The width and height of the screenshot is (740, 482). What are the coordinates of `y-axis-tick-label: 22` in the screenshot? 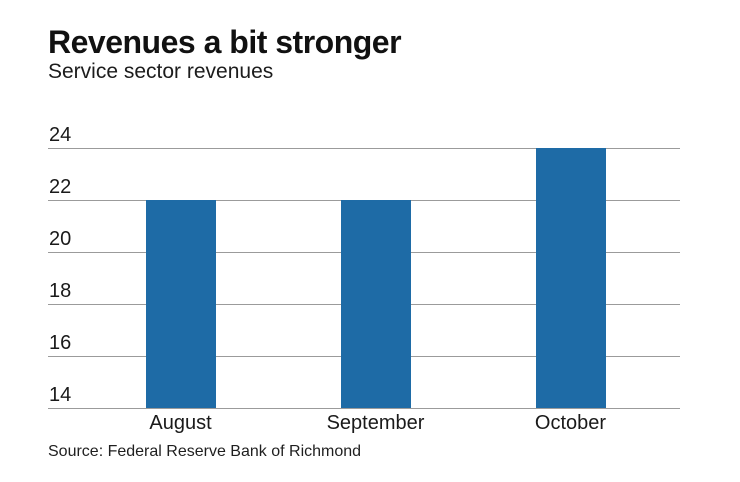 It's located at (60, 187).